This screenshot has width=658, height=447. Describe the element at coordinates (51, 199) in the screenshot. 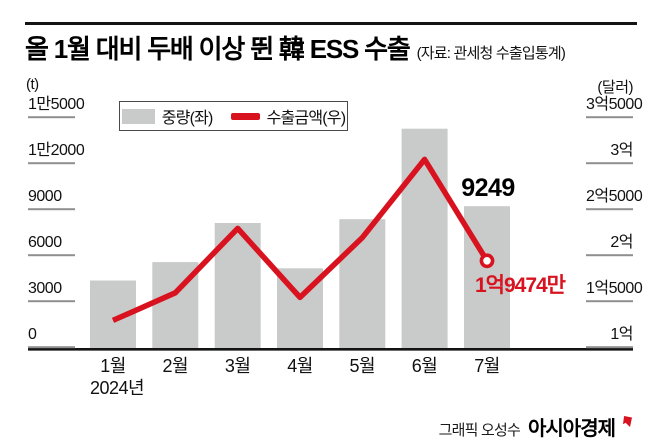

I see `tick-left-9000: 9000` at that location.